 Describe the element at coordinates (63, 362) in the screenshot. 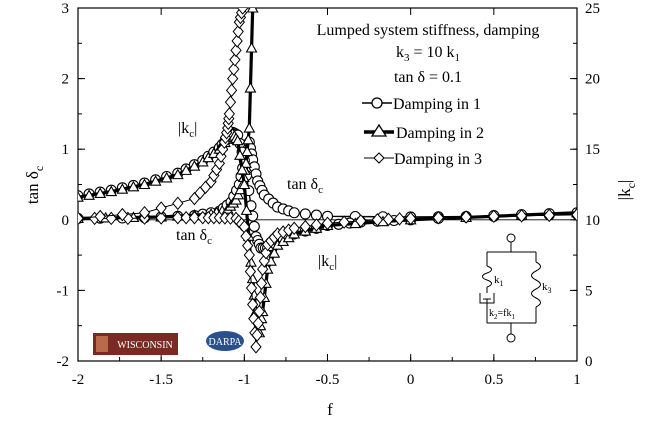

I see `y-left-tick-label: -2` at that location.